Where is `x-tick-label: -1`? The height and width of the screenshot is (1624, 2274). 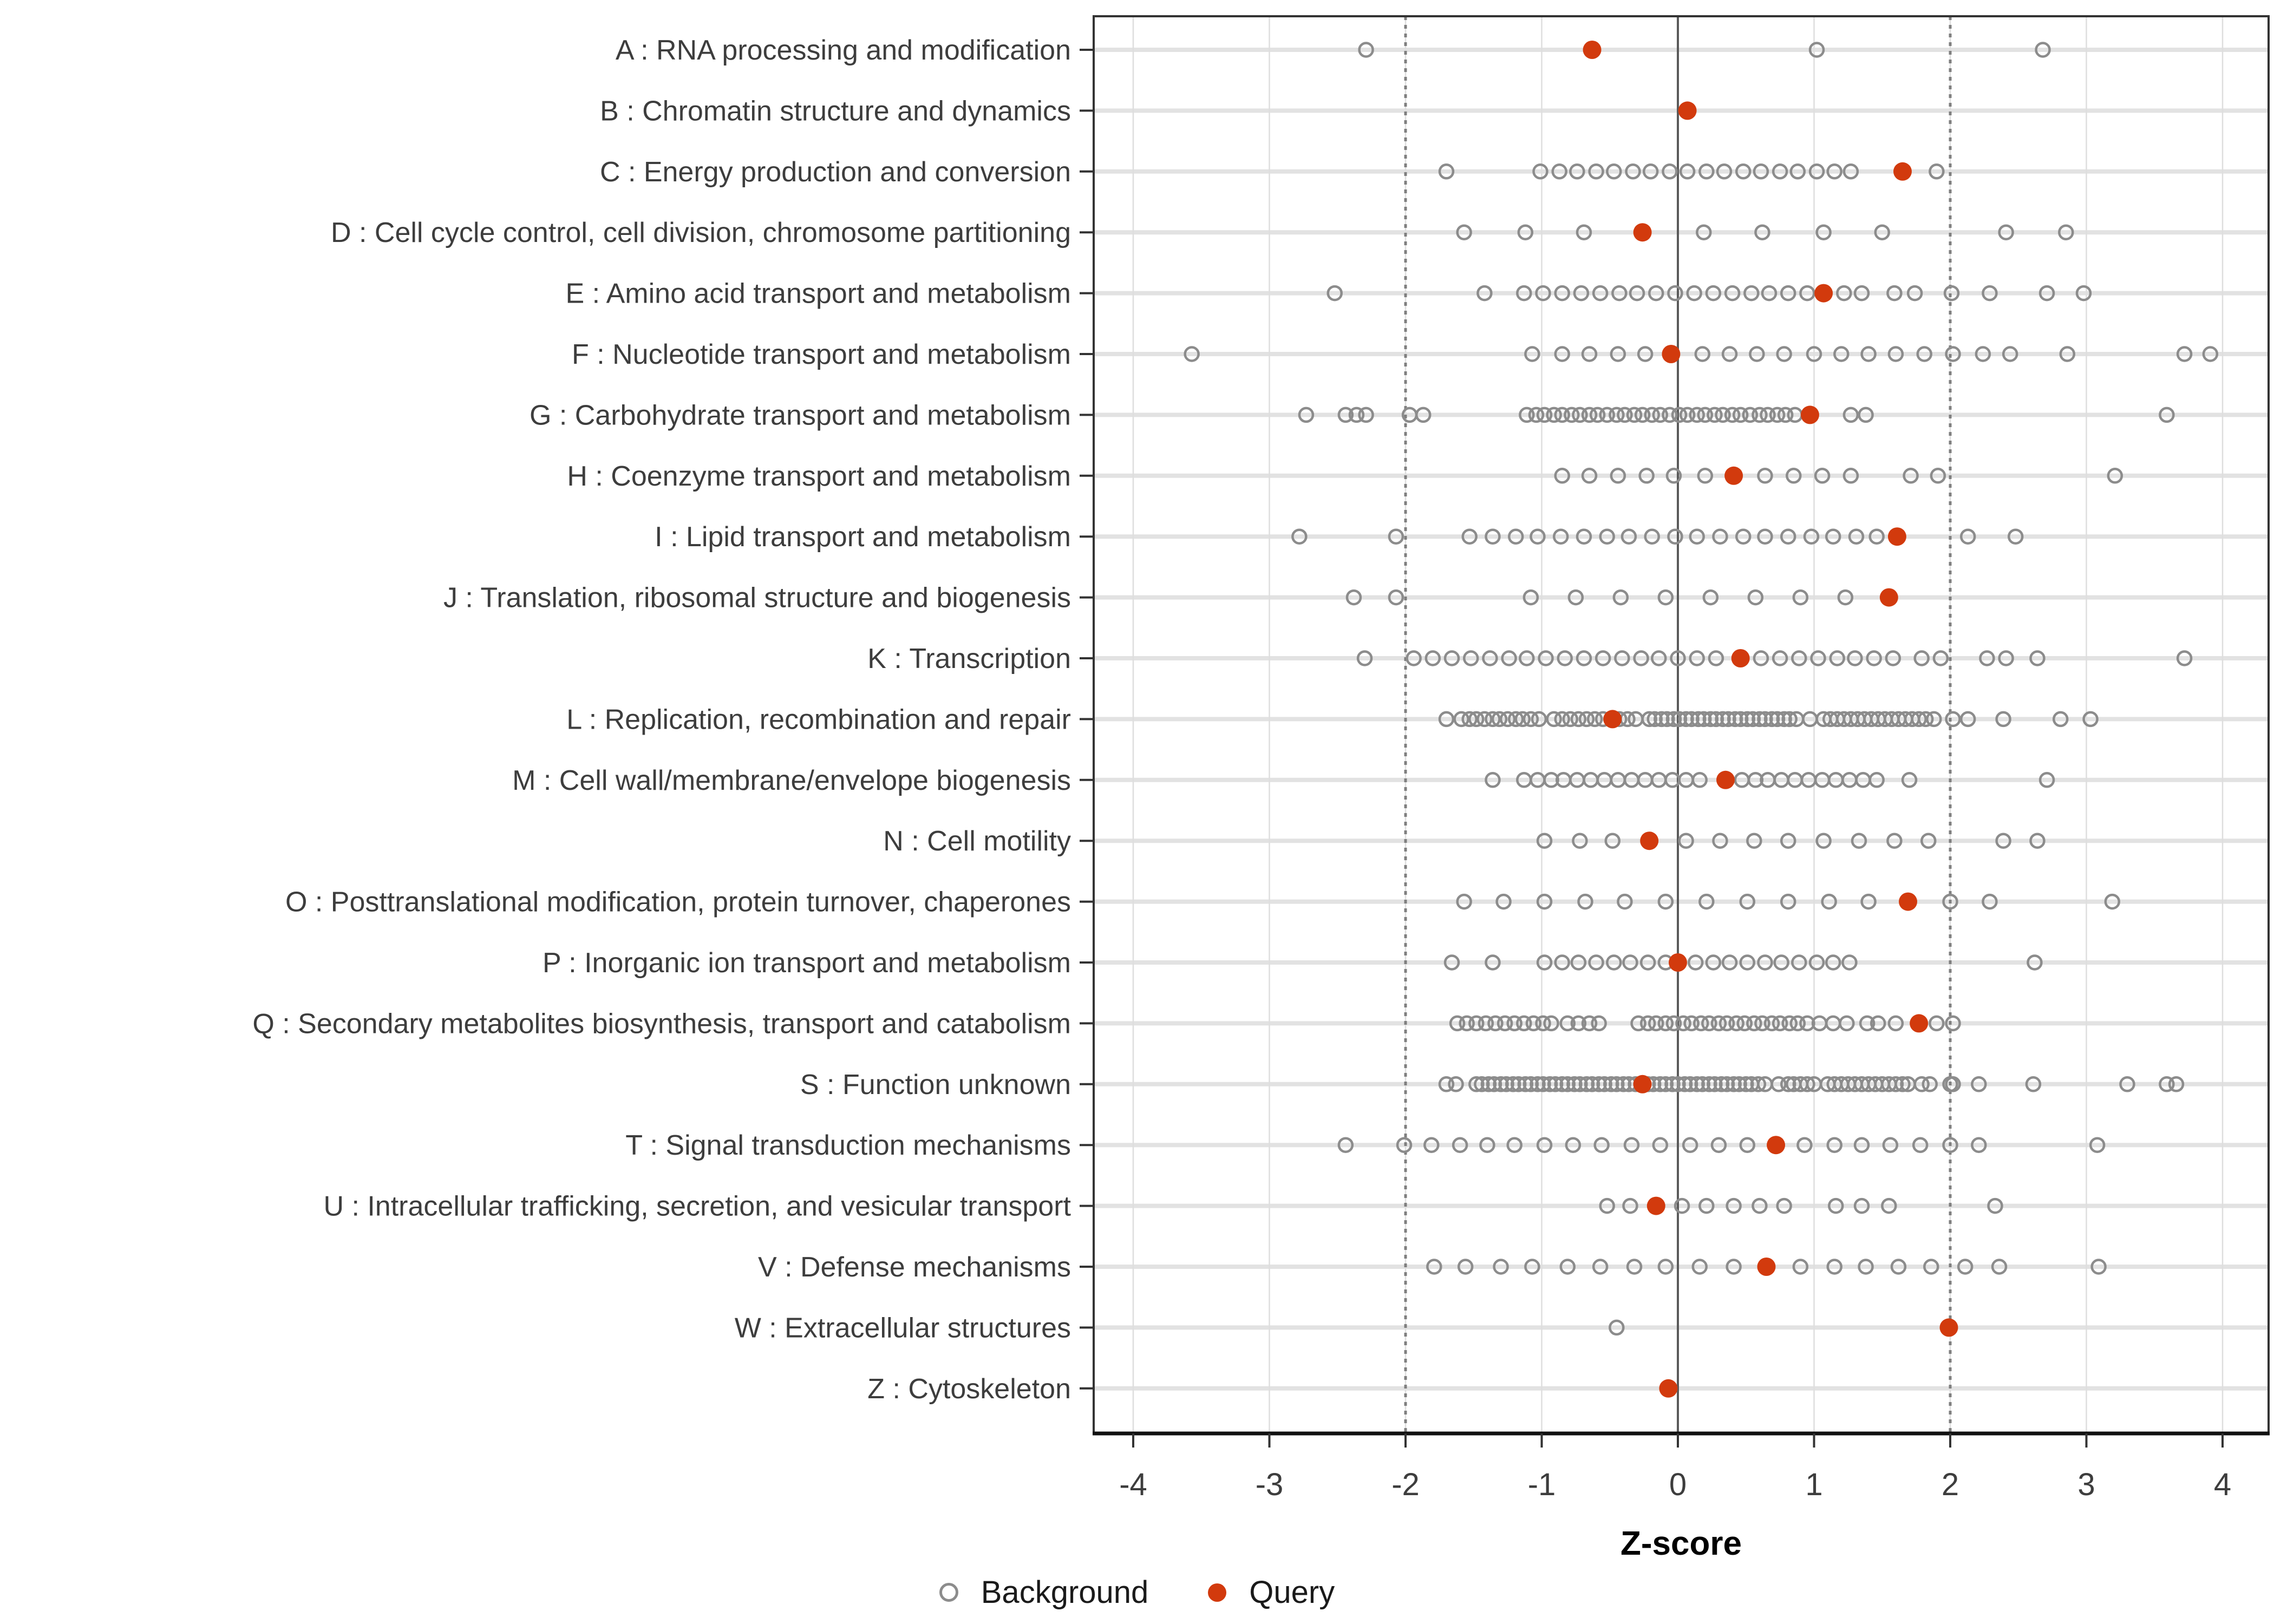
x-tick-label: -1 is located at coordinates (1542, 1485).